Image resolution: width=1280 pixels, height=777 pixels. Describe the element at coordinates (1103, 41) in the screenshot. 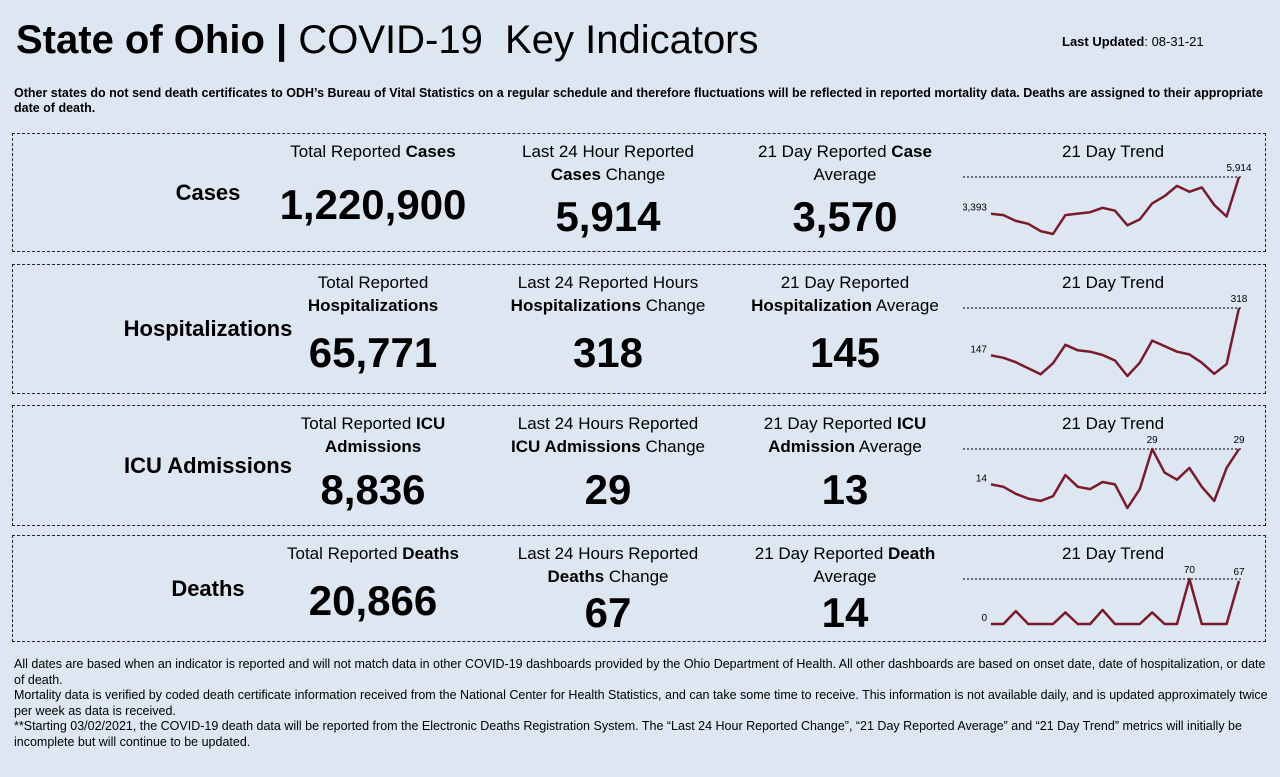

I see `updated-label: Last Updated` at that location.